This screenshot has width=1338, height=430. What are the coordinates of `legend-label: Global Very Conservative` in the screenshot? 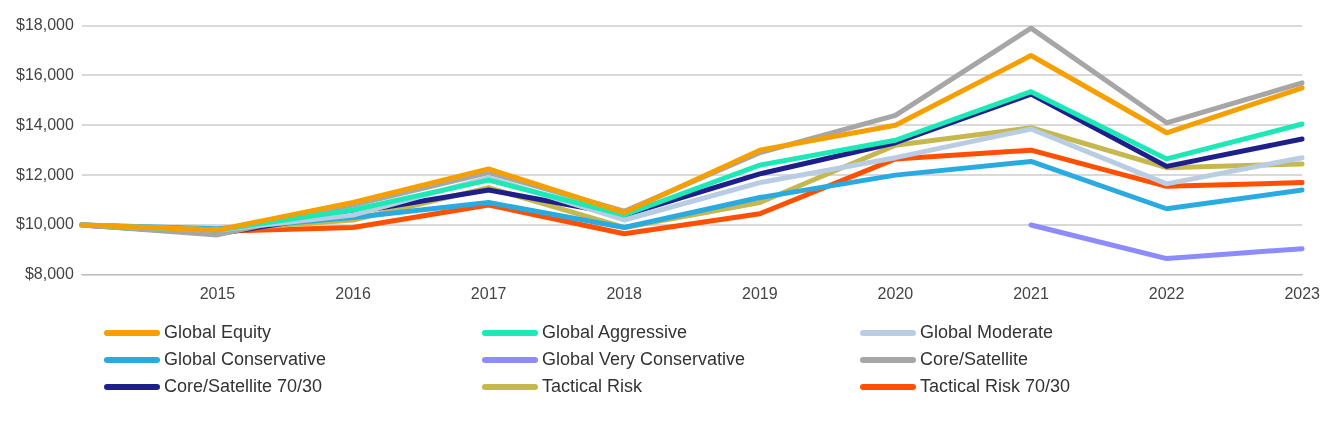 It's located at (644, 359).